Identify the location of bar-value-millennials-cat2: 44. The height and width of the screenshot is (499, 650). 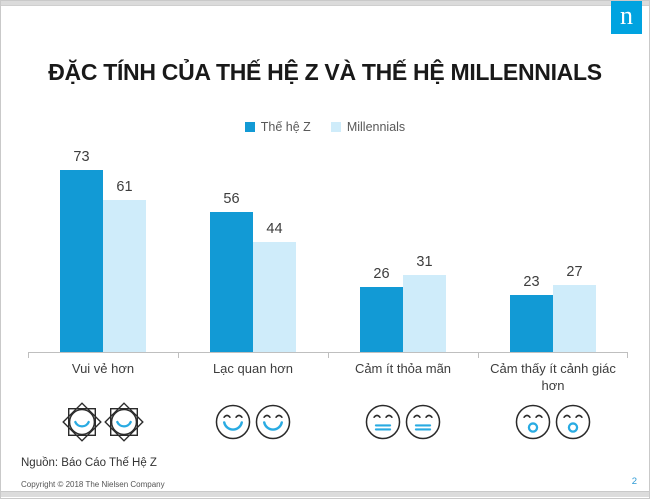
(274, 229).